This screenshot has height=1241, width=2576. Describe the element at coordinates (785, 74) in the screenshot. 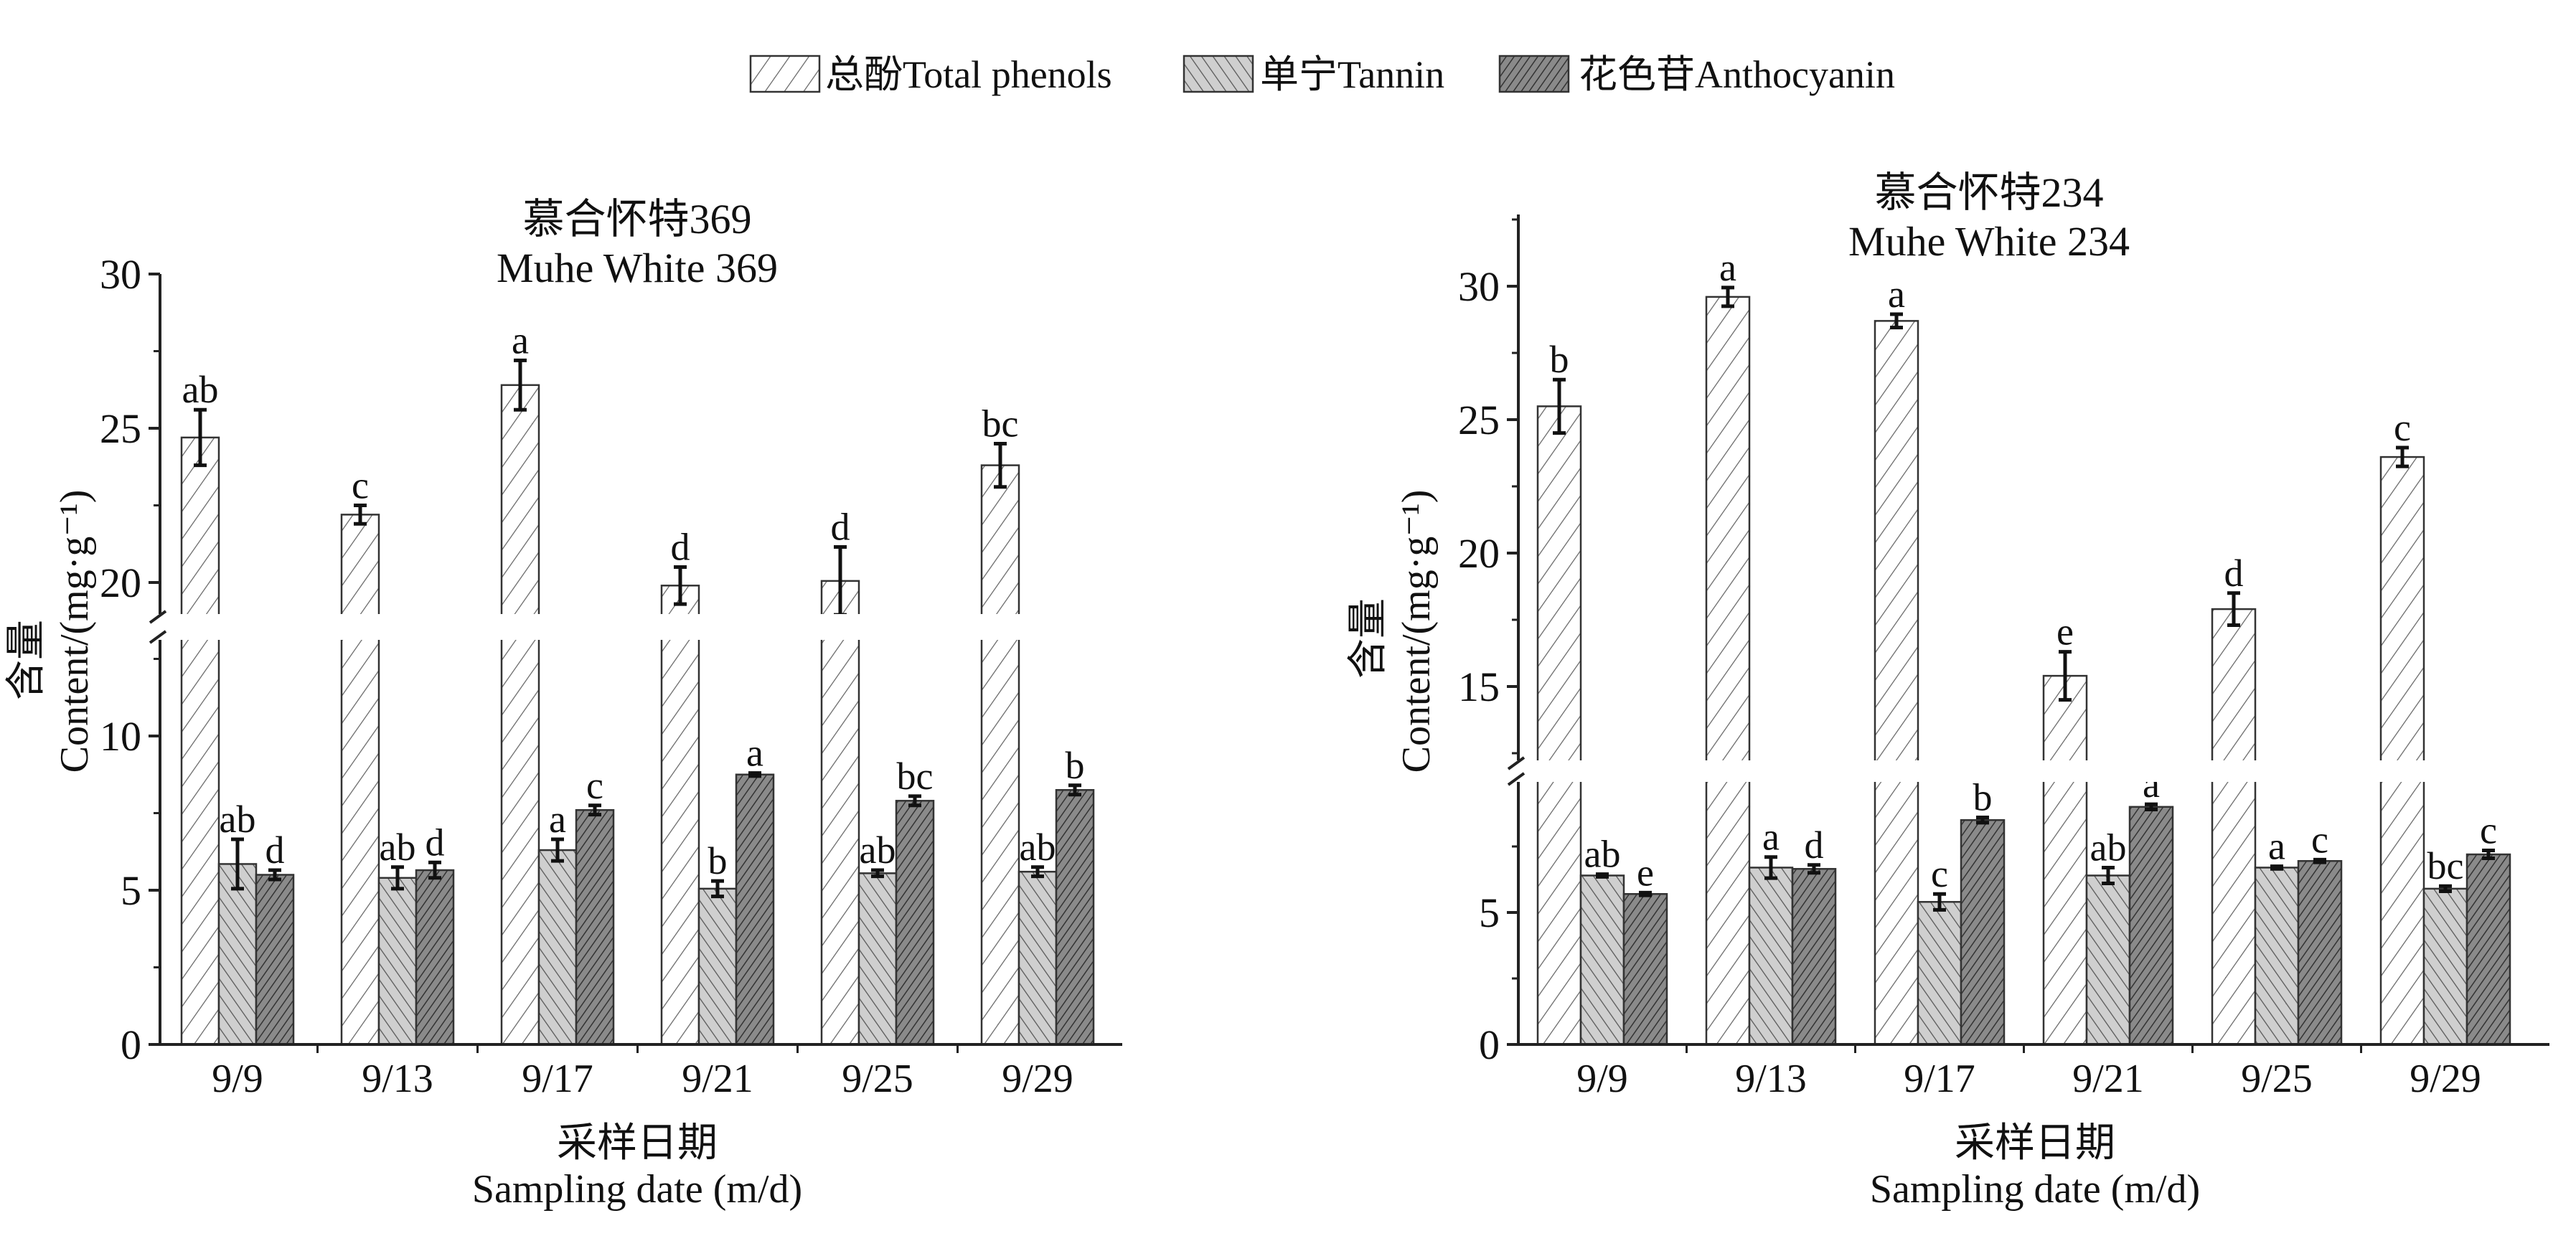

I see `legend-swatch-total-phenols` at that location.